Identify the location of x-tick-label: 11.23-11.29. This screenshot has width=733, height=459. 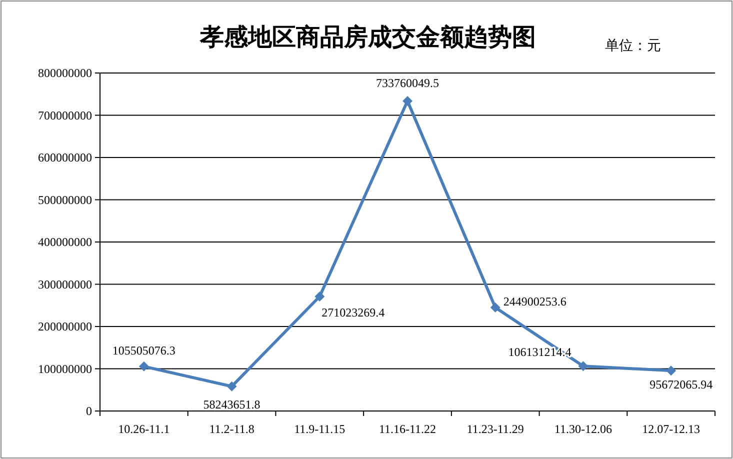
(495, 429).